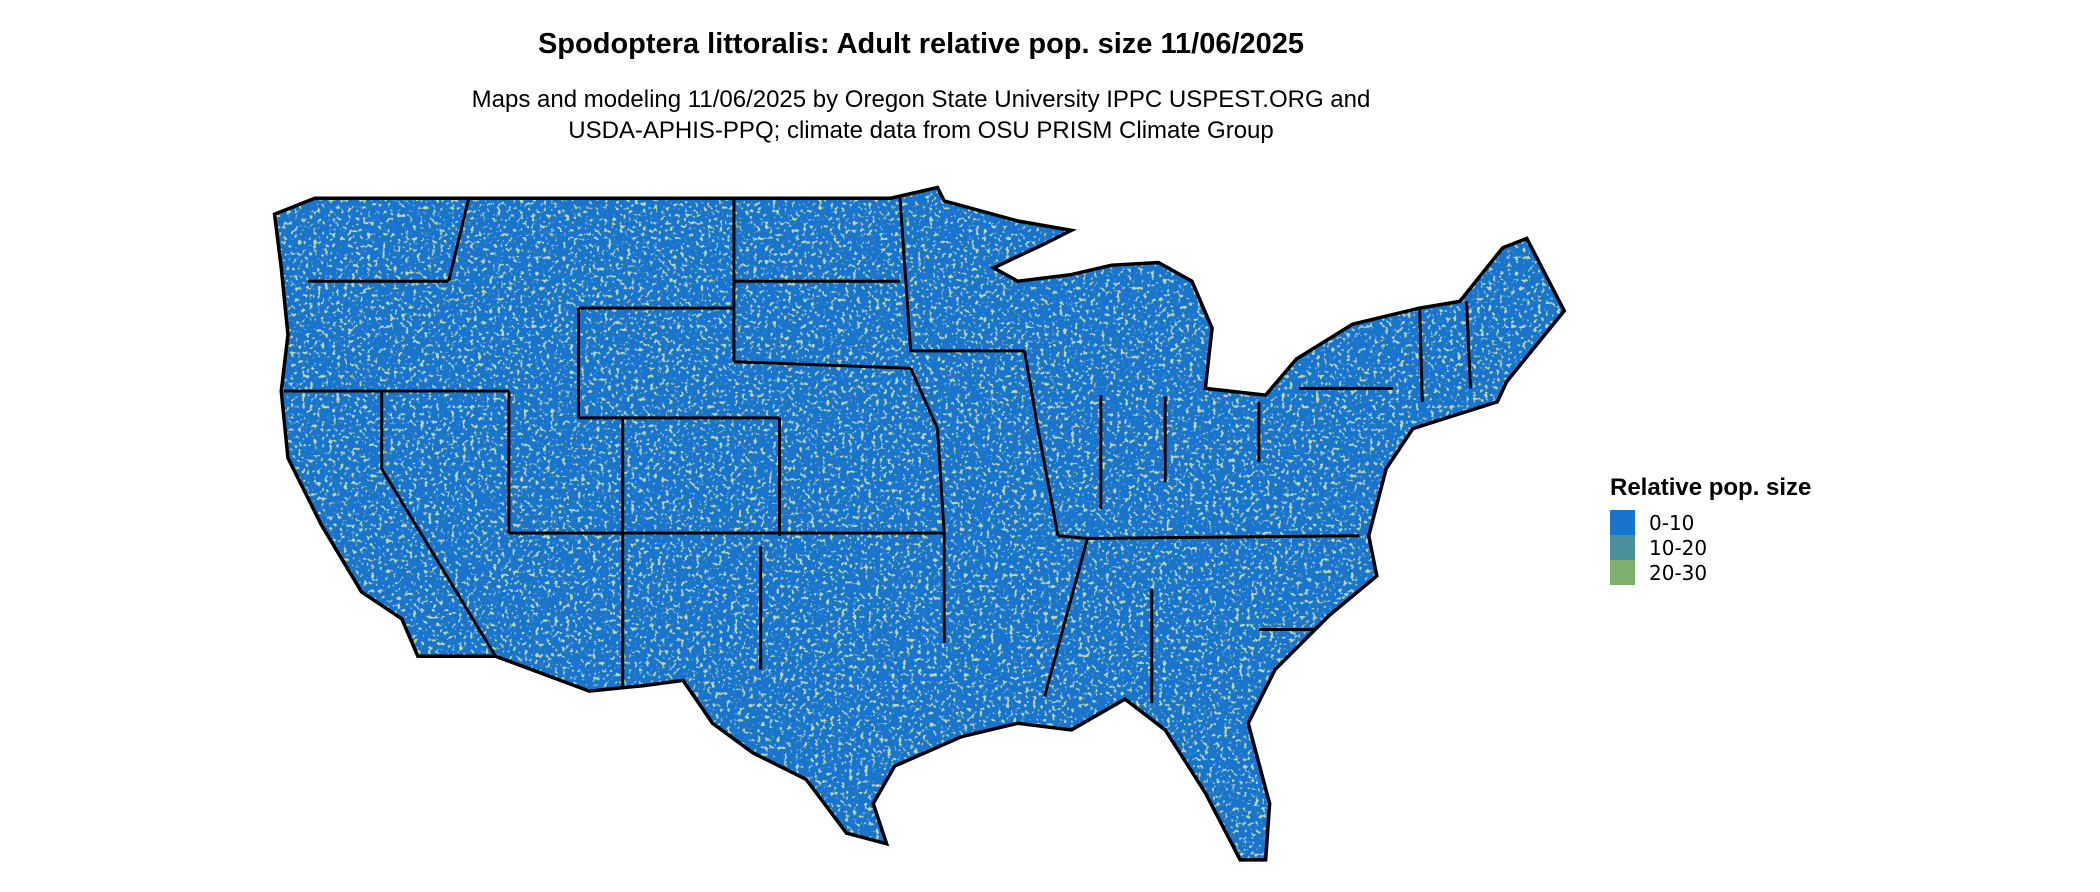 Image resolution: width=2100 pixels, height=892 pixels. Describe the element at coordinates (1710, 522) in the screenshot. I see `legend-item: 0-10` at that location.